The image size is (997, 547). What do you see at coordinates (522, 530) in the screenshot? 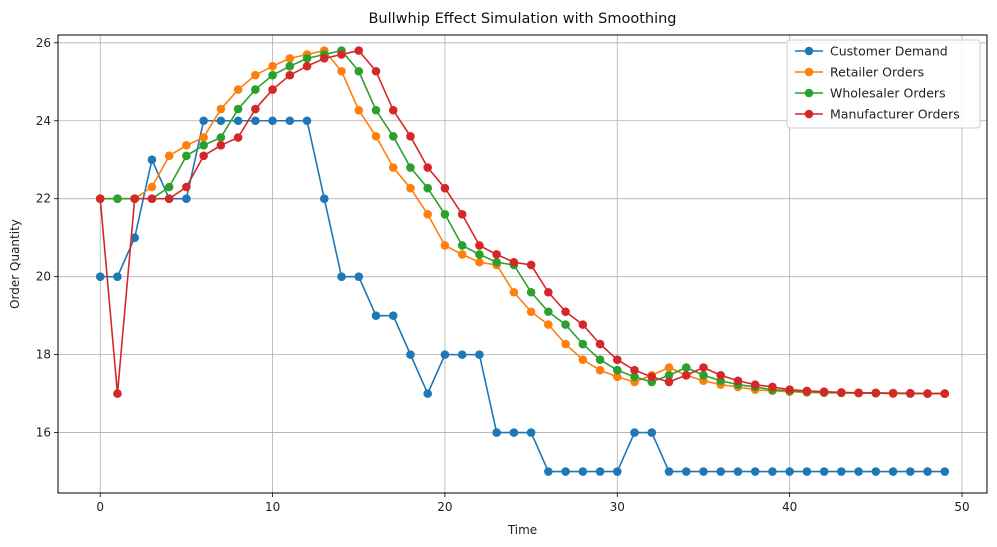
I see `x-axis-title: Time` at bounding box center [522, 530].